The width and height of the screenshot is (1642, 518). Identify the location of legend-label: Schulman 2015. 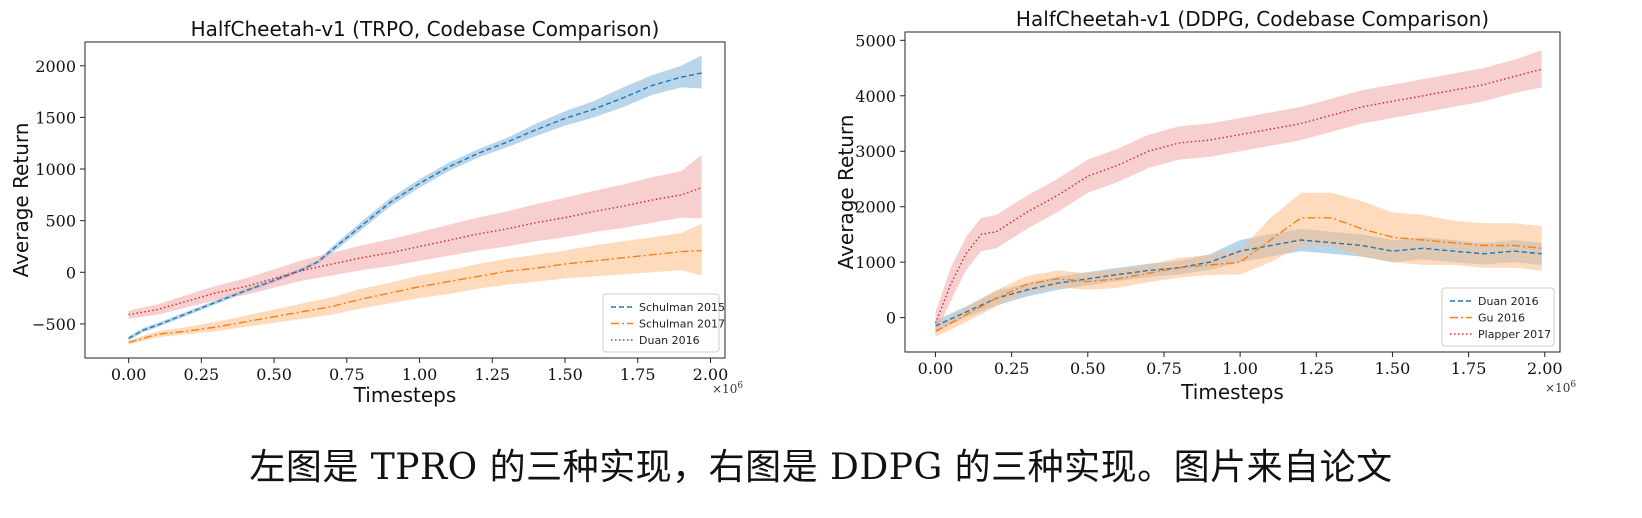
(682, 307).